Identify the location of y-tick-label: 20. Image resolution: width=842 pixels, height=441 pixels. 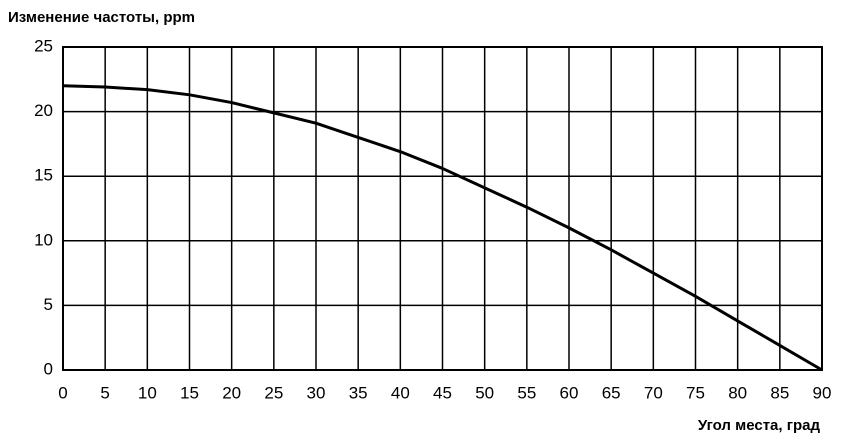
(43, 110).